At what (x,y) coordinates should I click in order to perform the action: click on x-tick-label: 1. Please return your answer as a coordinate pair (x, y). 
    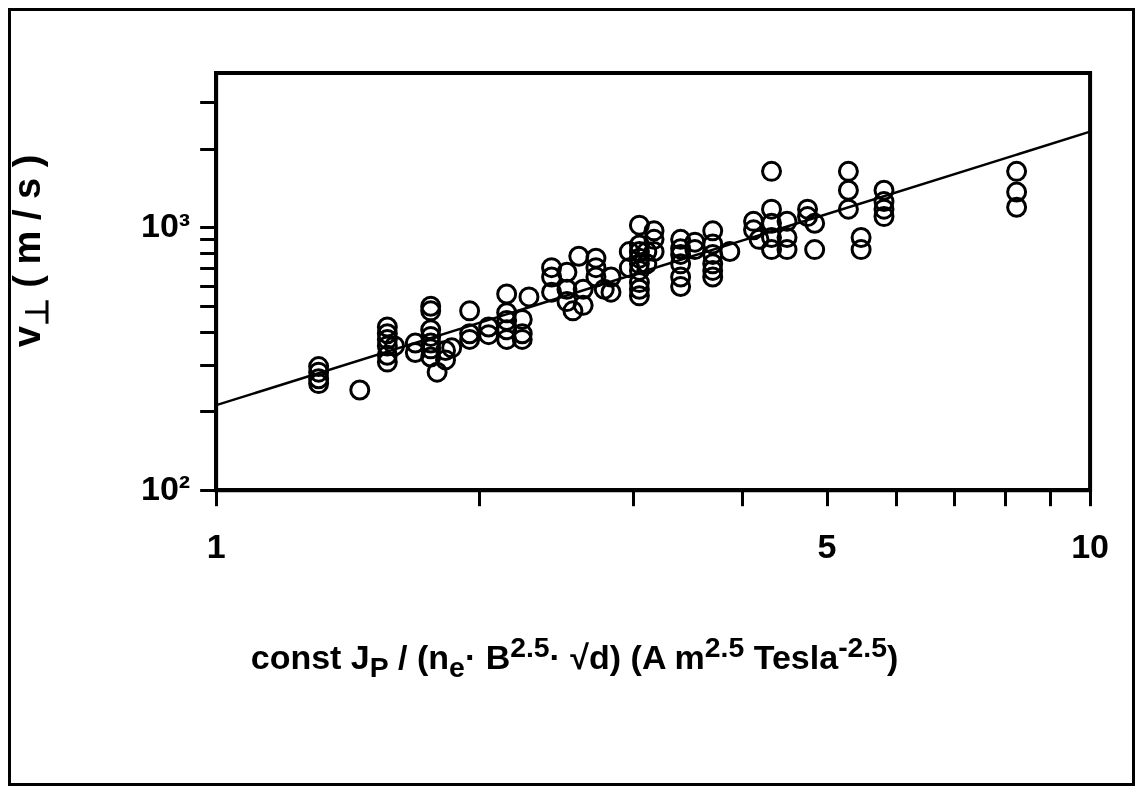
    Looking at the image, I should click on (216, 545).